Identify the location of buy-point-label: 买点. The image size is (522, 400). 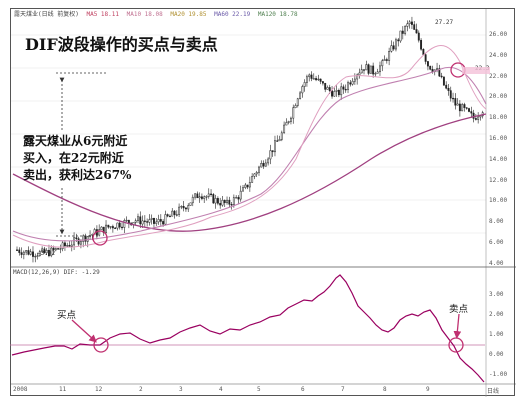
(67, 315).